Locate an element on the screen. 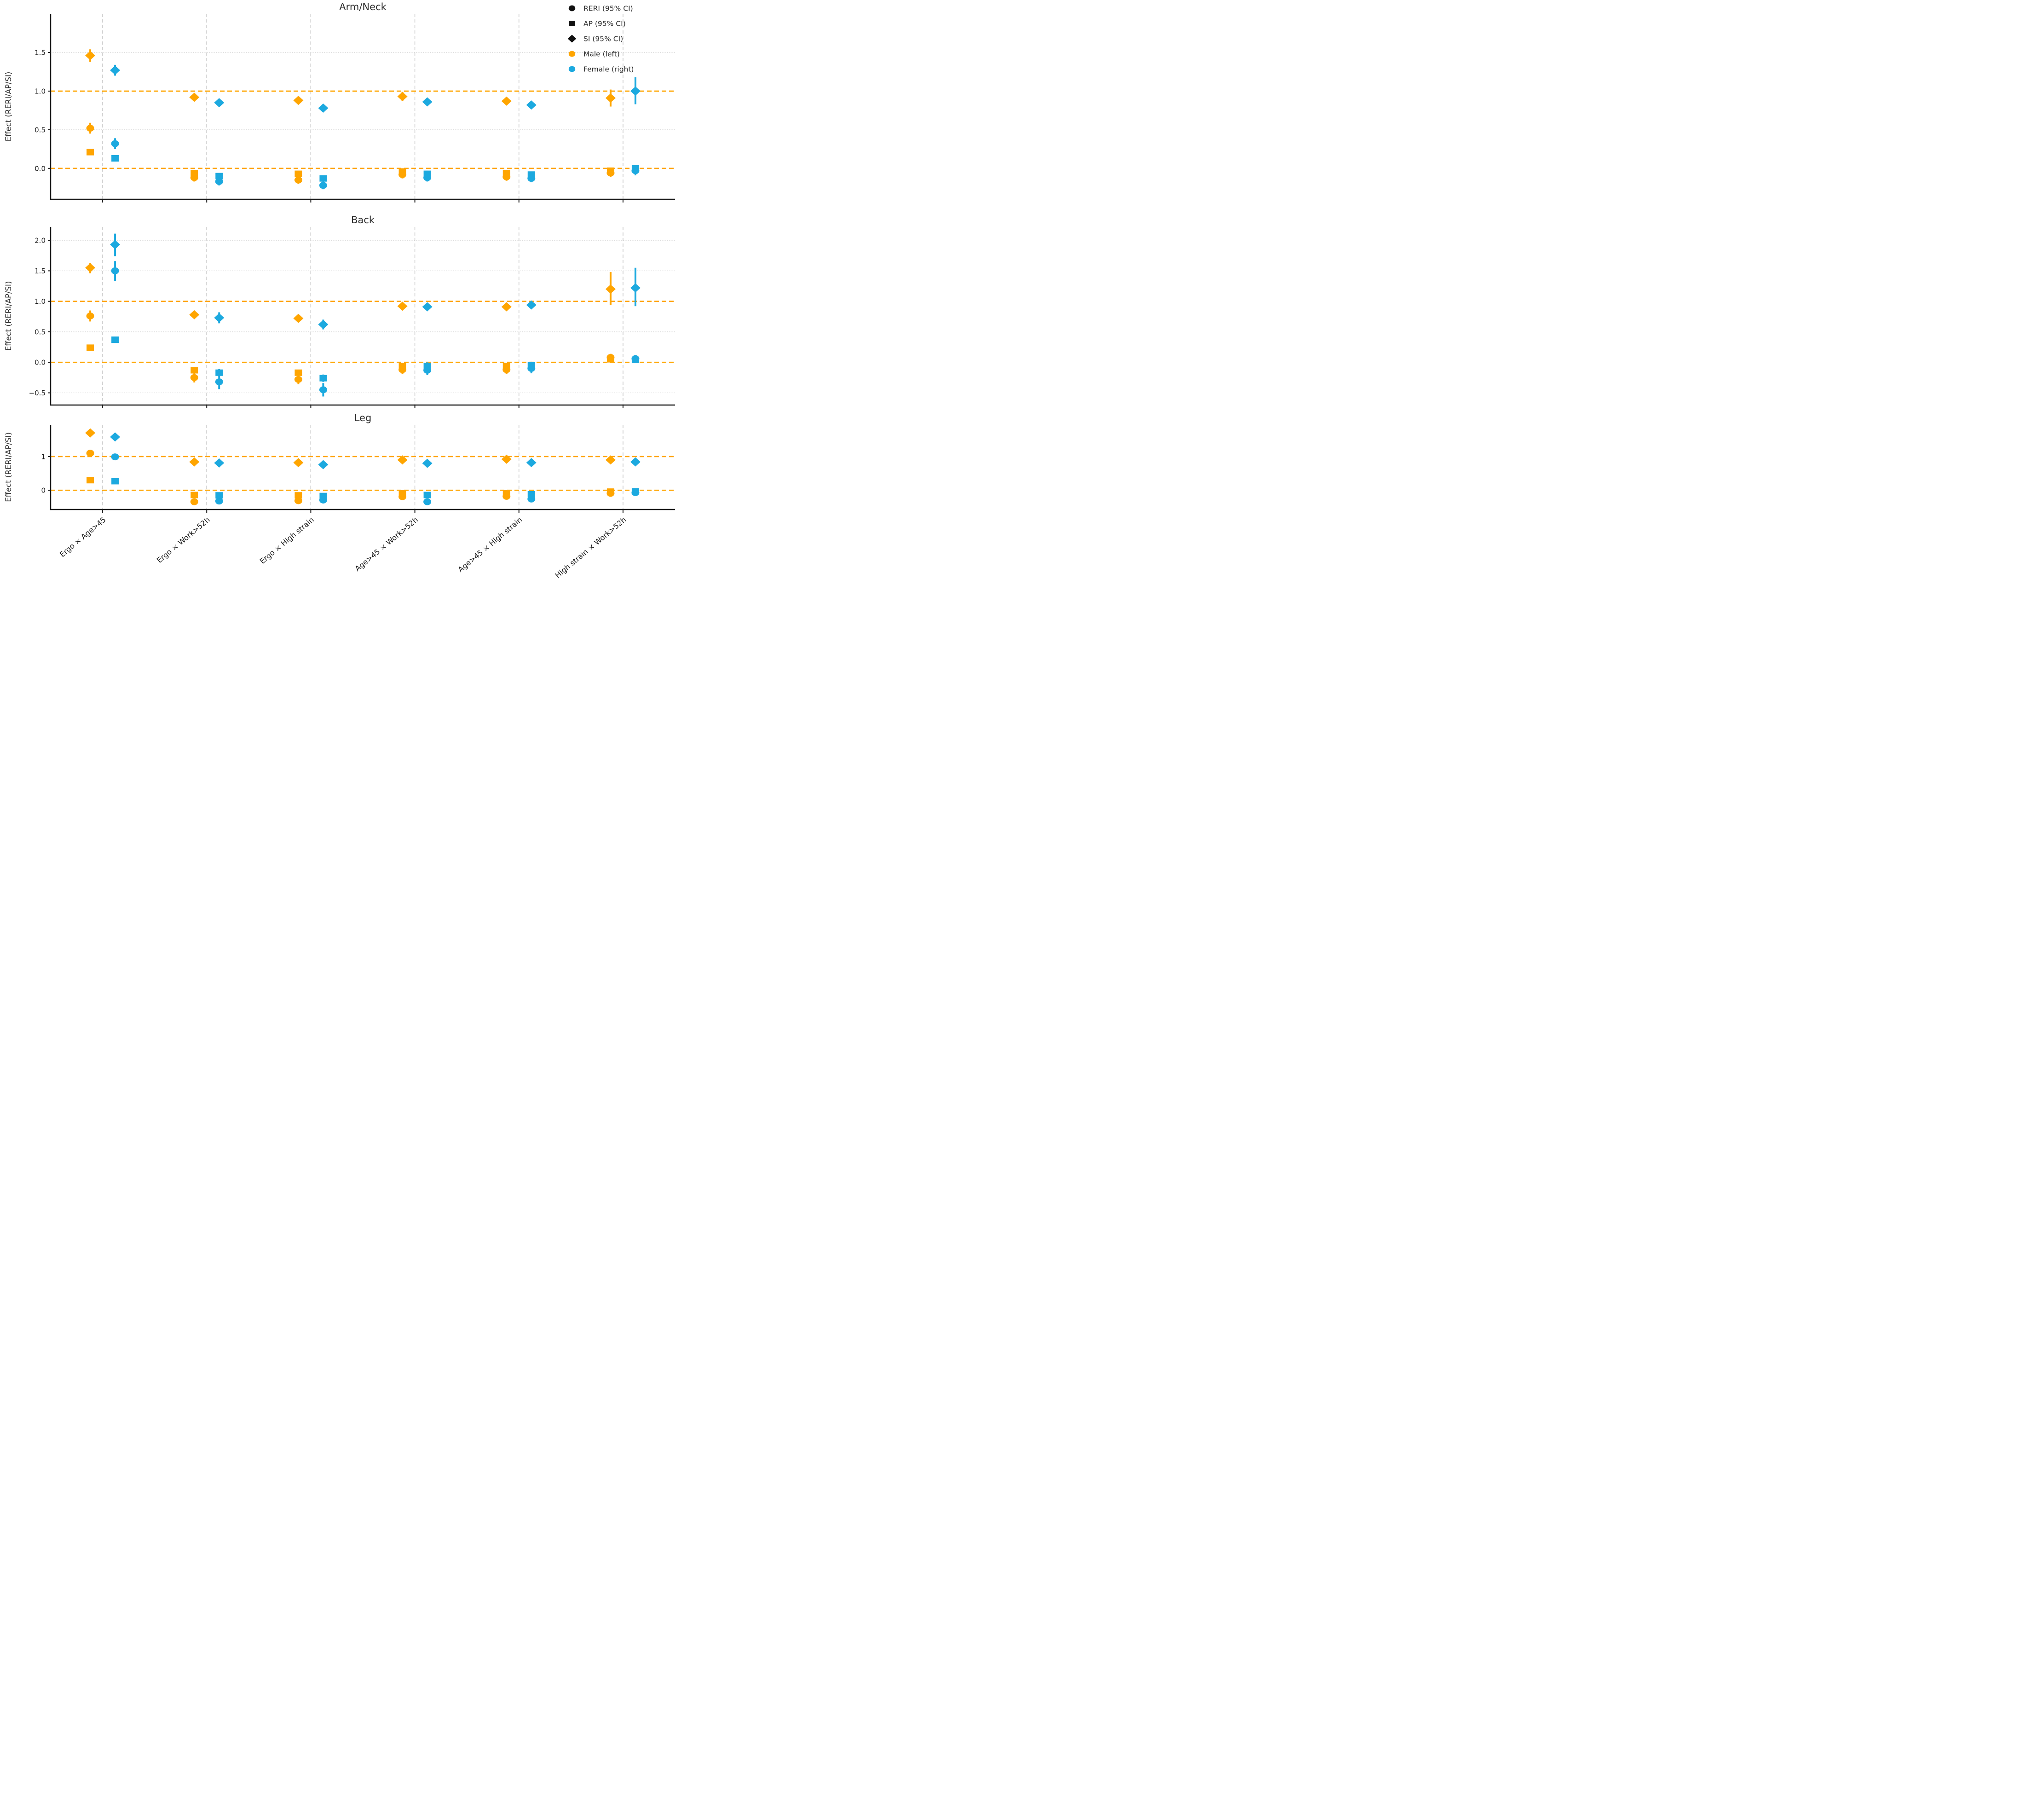 The image size is (2044, 1801). x-tick-label: Age>45 × High strain is located at coordinates (490, 544).